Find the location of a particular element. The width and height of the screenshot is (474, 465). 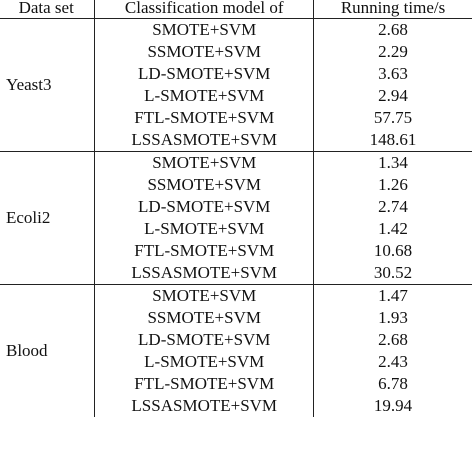

header-dataset: Data set is located at coordinates (48, 9).